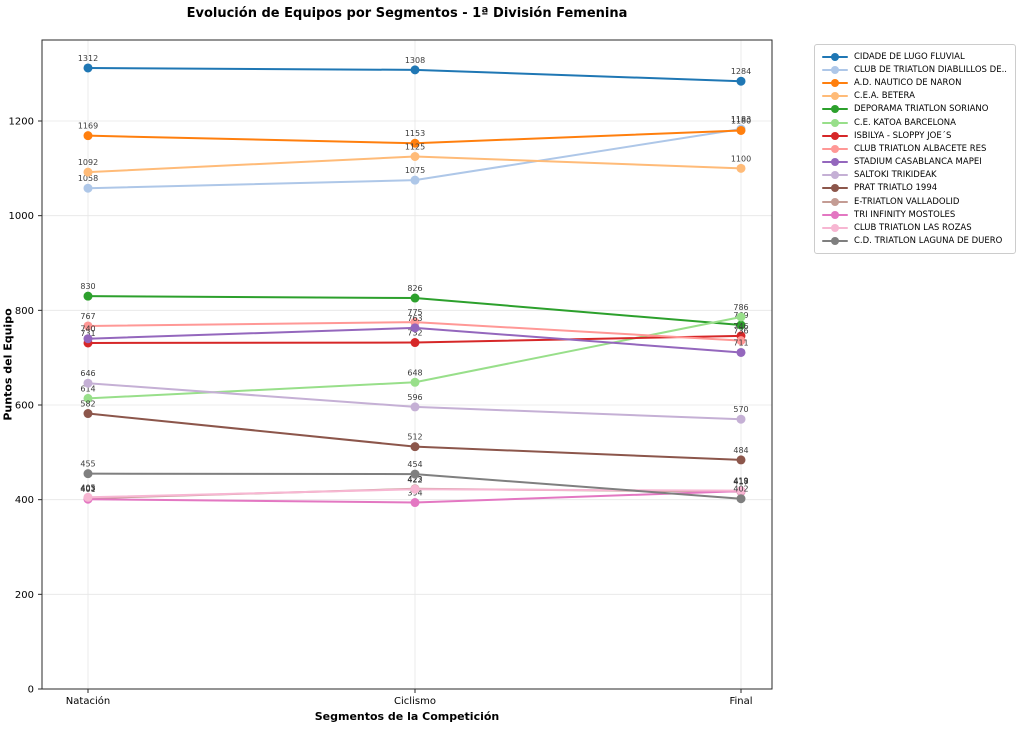  I want to click on point-value-label: 763, so click(414, 318).